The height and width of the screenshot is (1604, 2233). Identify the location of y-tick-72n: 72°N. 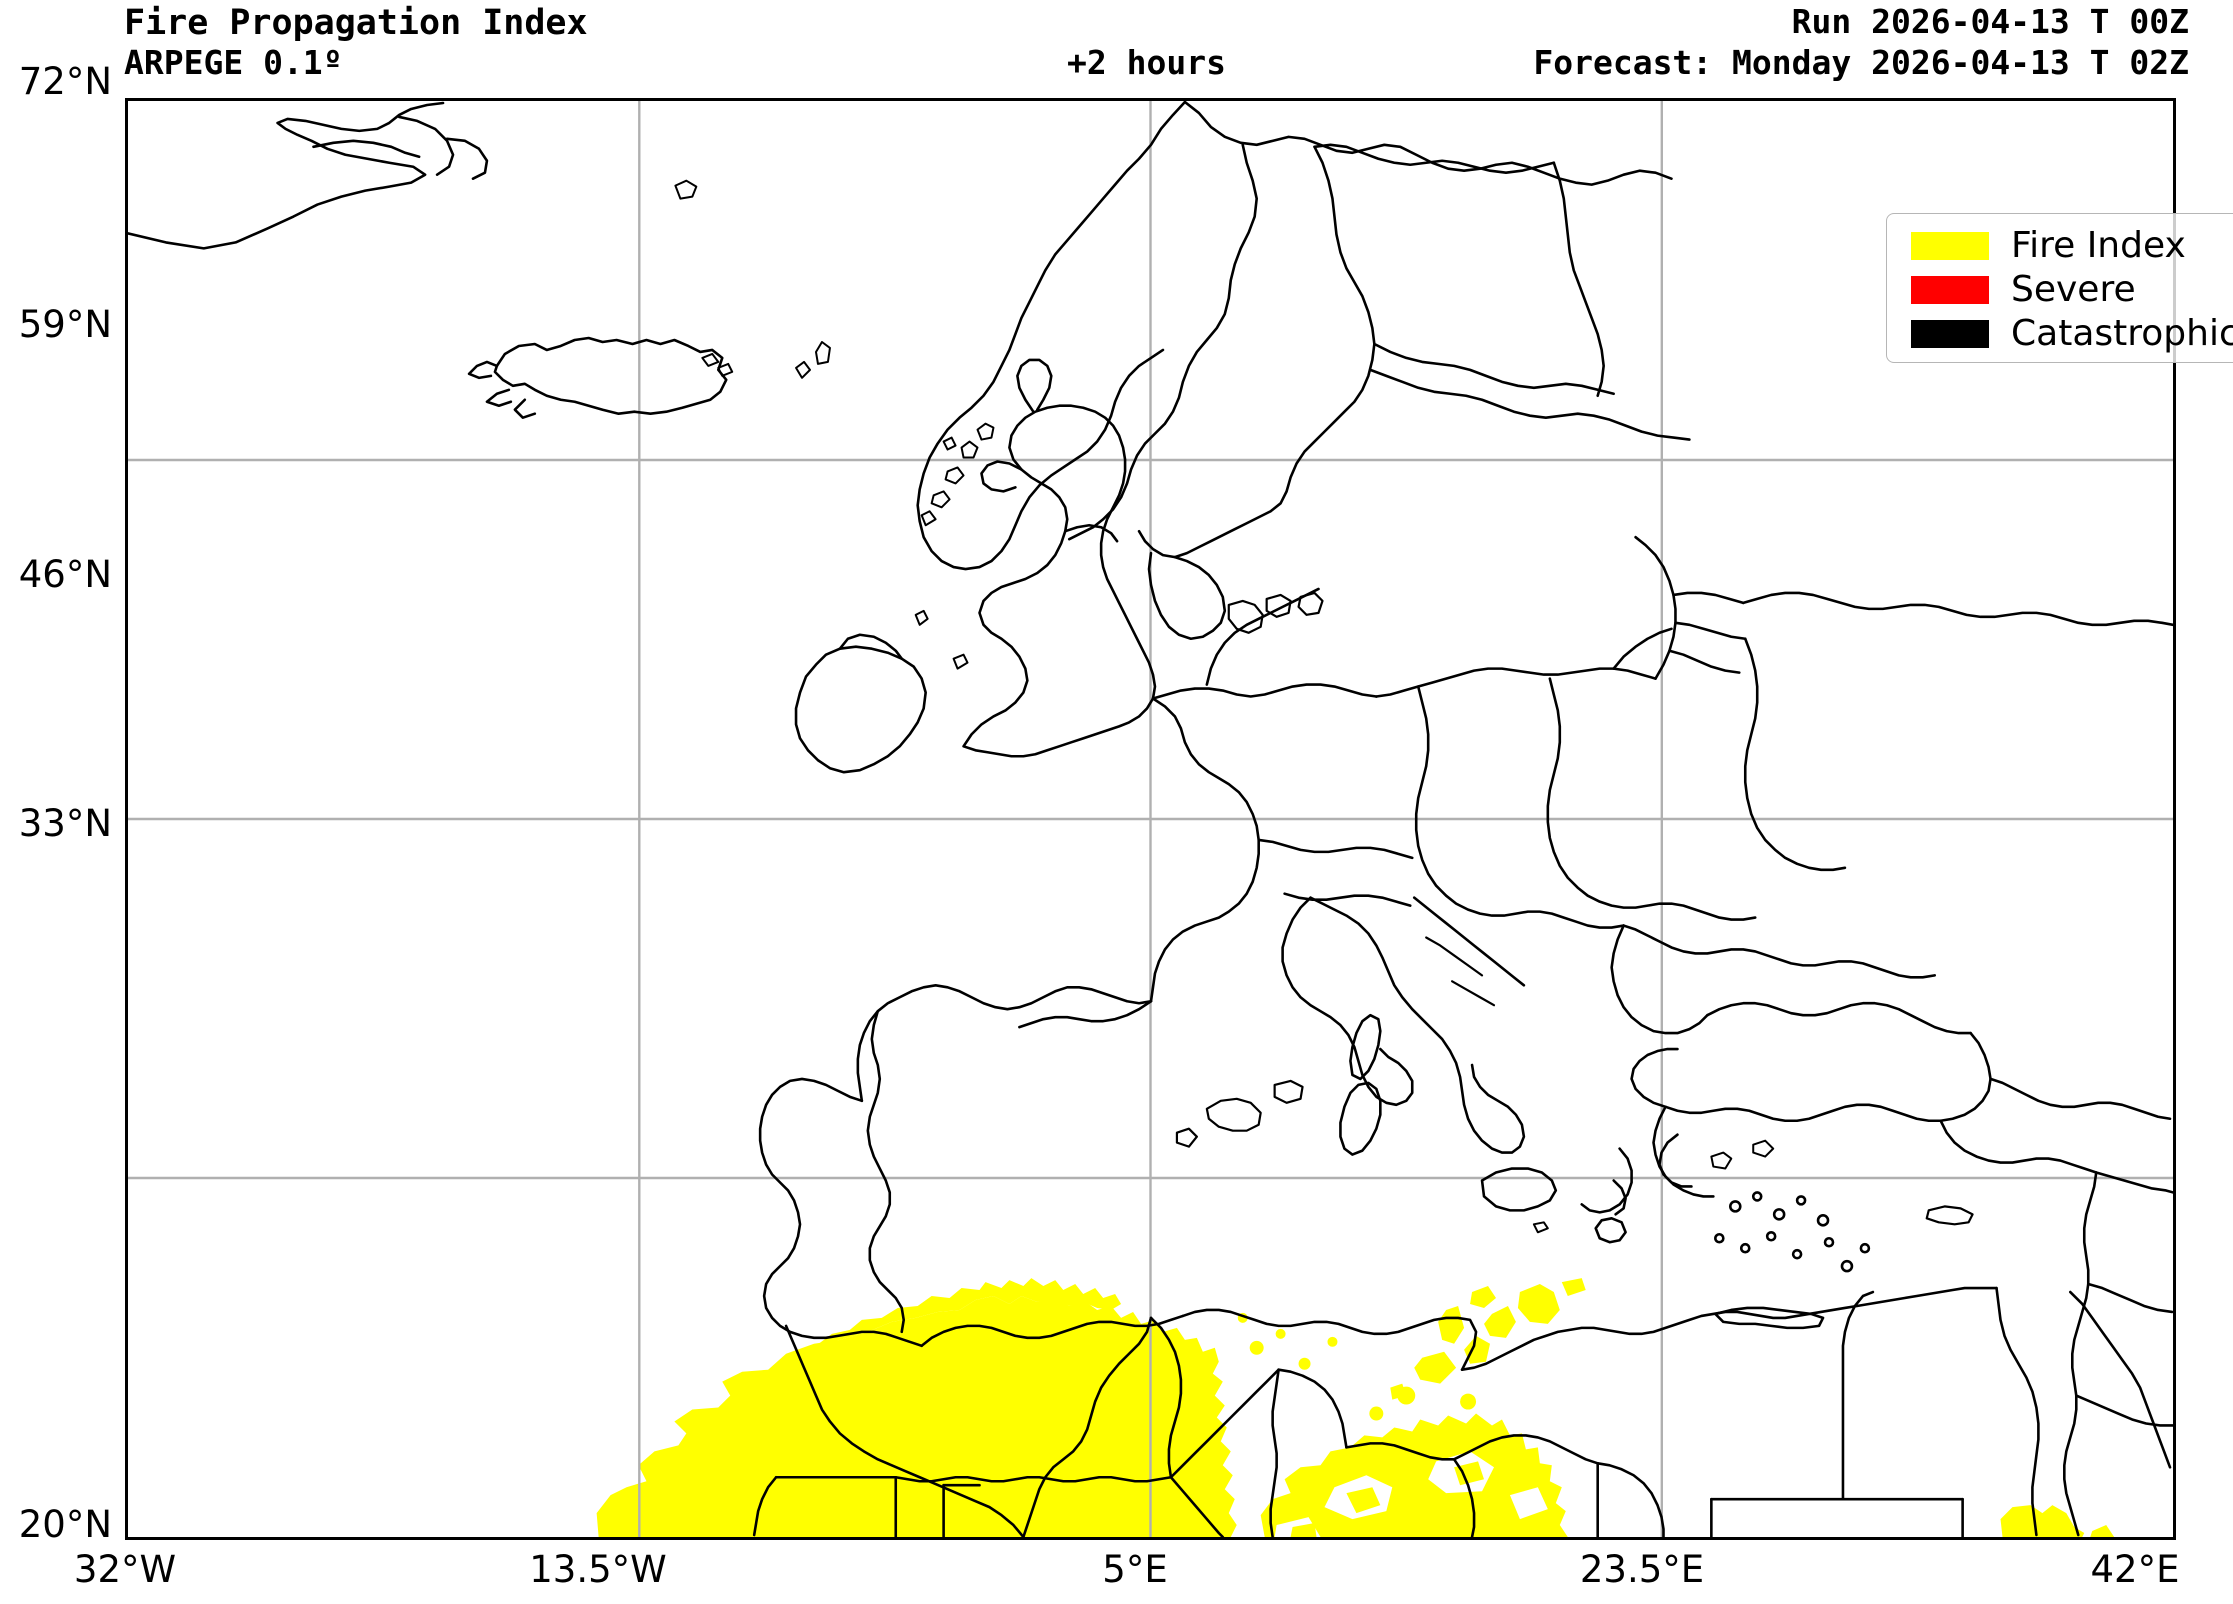
(65, 81).